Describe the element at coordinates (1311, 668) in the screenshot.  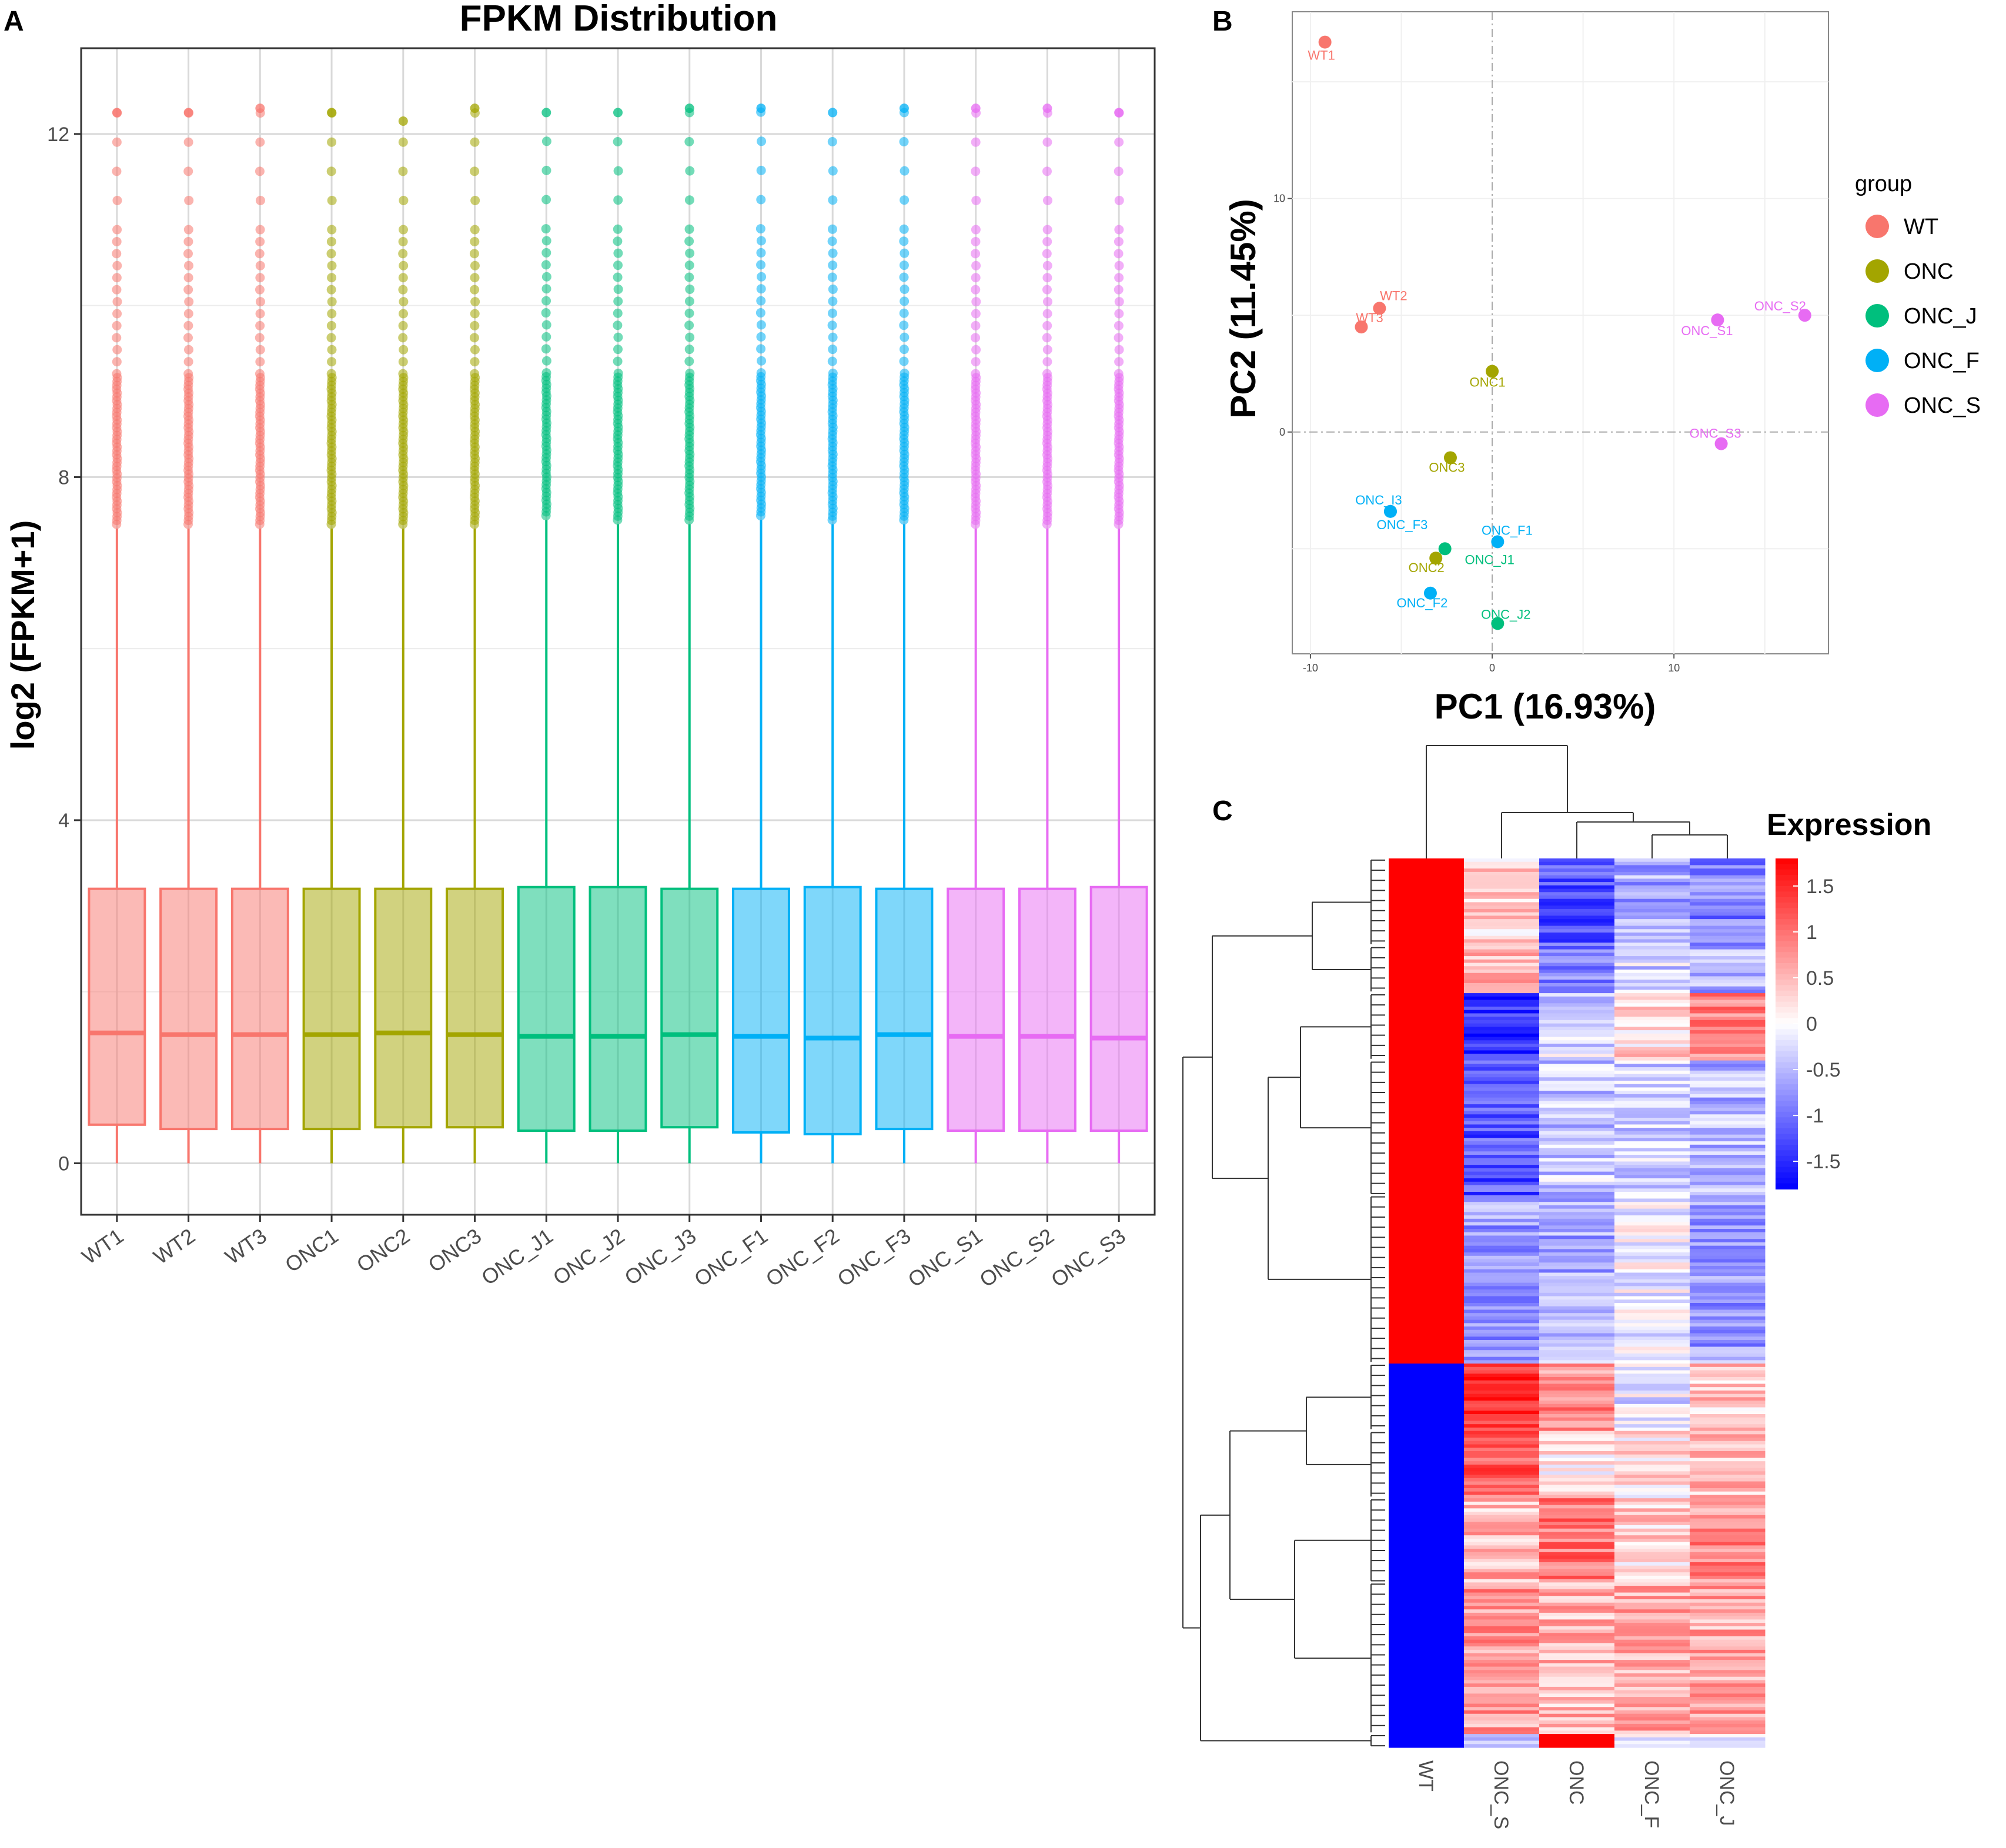
I see `x-tick-label: -10` at that location.